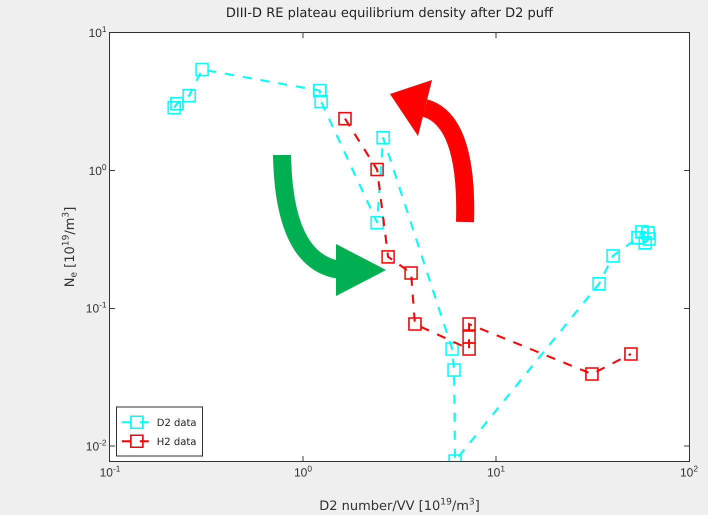  I want to click on x-tick-label: 10$^{1}$, so click(496, 471).